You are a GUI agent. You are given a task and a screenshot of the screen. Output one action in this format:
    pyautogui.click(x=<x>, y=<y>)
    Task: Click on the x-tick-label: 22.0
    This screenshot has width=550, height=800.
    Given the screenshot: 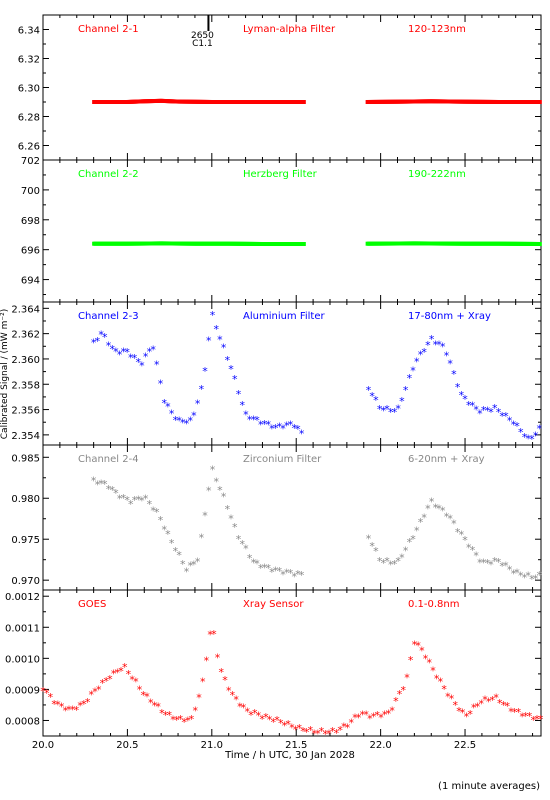 What is the action you would take?
    pyautogui.click(x=380, y=745)
    